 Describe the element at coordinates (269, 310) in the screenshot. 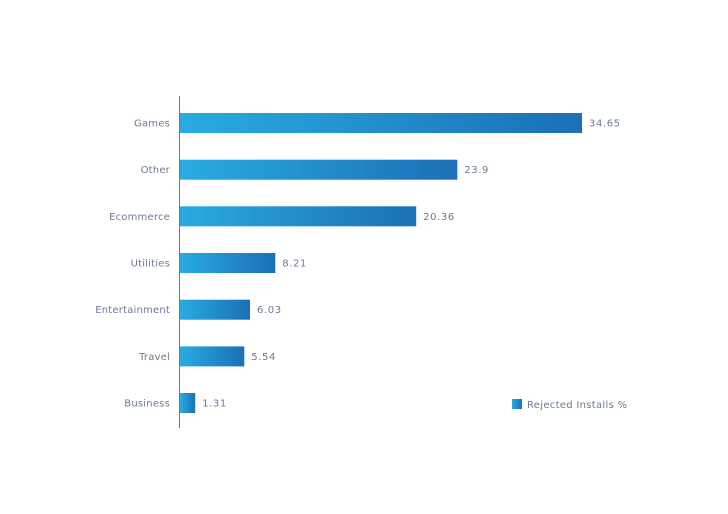

I see `value-label-entertainment: 6.03` at that location.